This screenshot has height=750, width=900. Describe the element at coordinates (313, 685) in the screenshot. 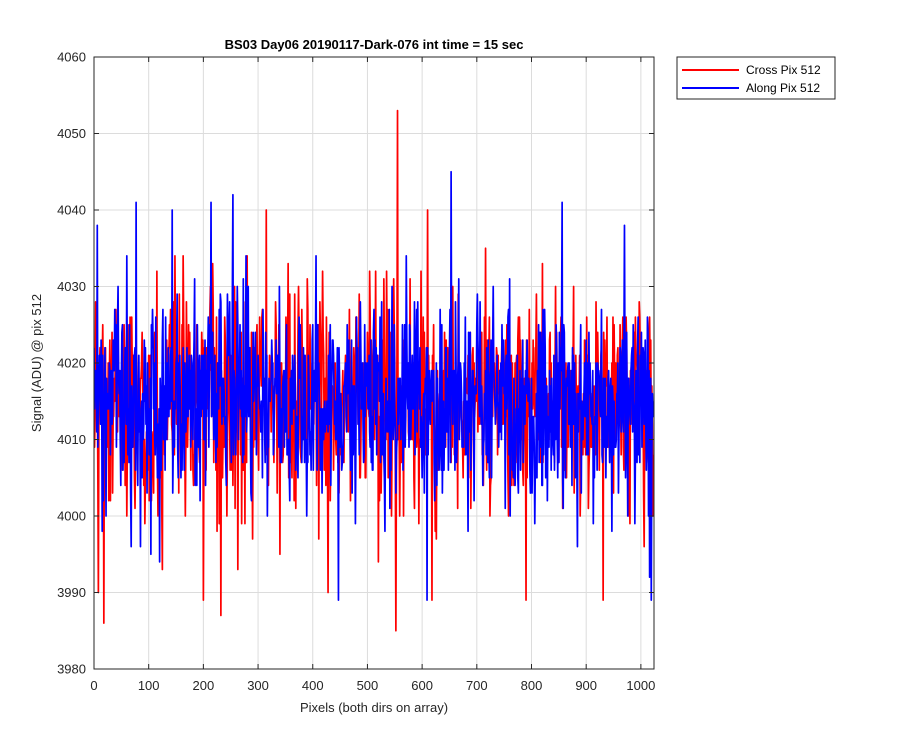

I see `x-tick-label: 400` at that location.